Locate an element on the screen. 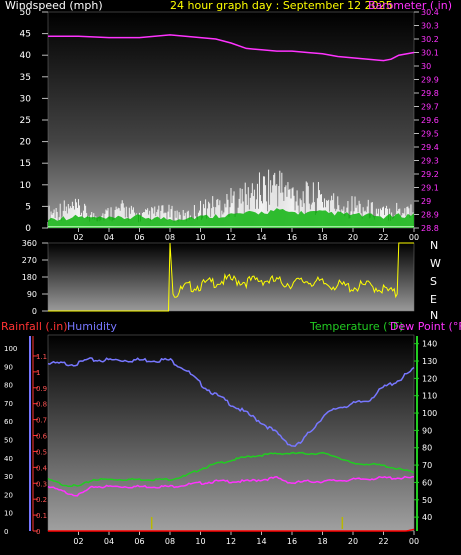 The image size is (461, 555). y-tick-label: 45 is located at coordinates (25, 35).